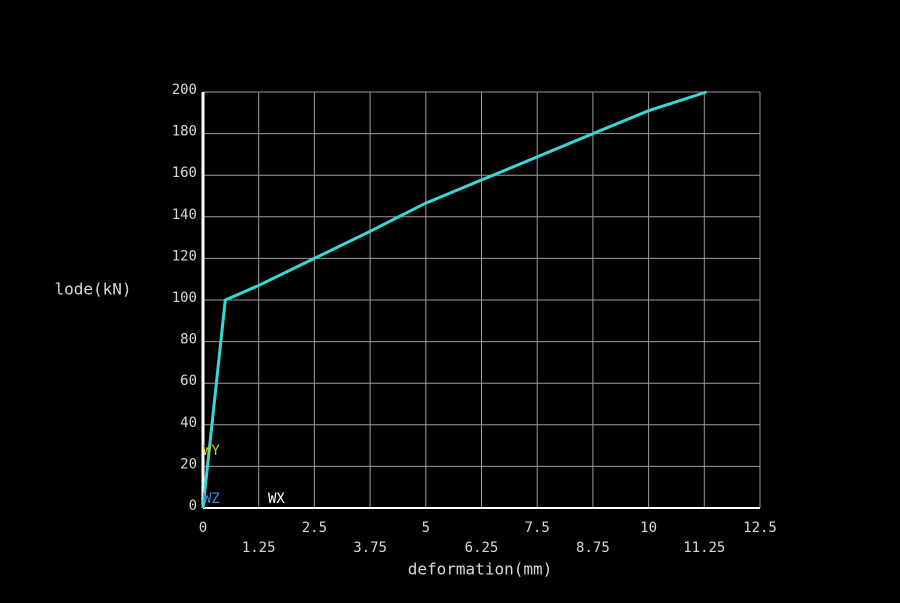 Image resolution: width=900 pixels, height=603 pixels. Describe the element at coordinates (184, 173) in the screenshot. I see `y-tick-label: 160` at that location.